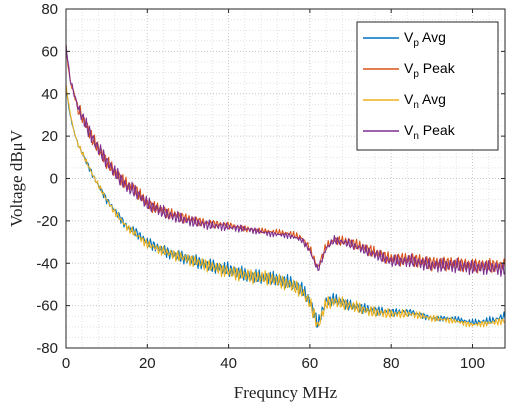  What do you see at coordinates (425, 39) in the screenshot?
I see `legend-label: Vp Avg` at bounding box center [425, 39].